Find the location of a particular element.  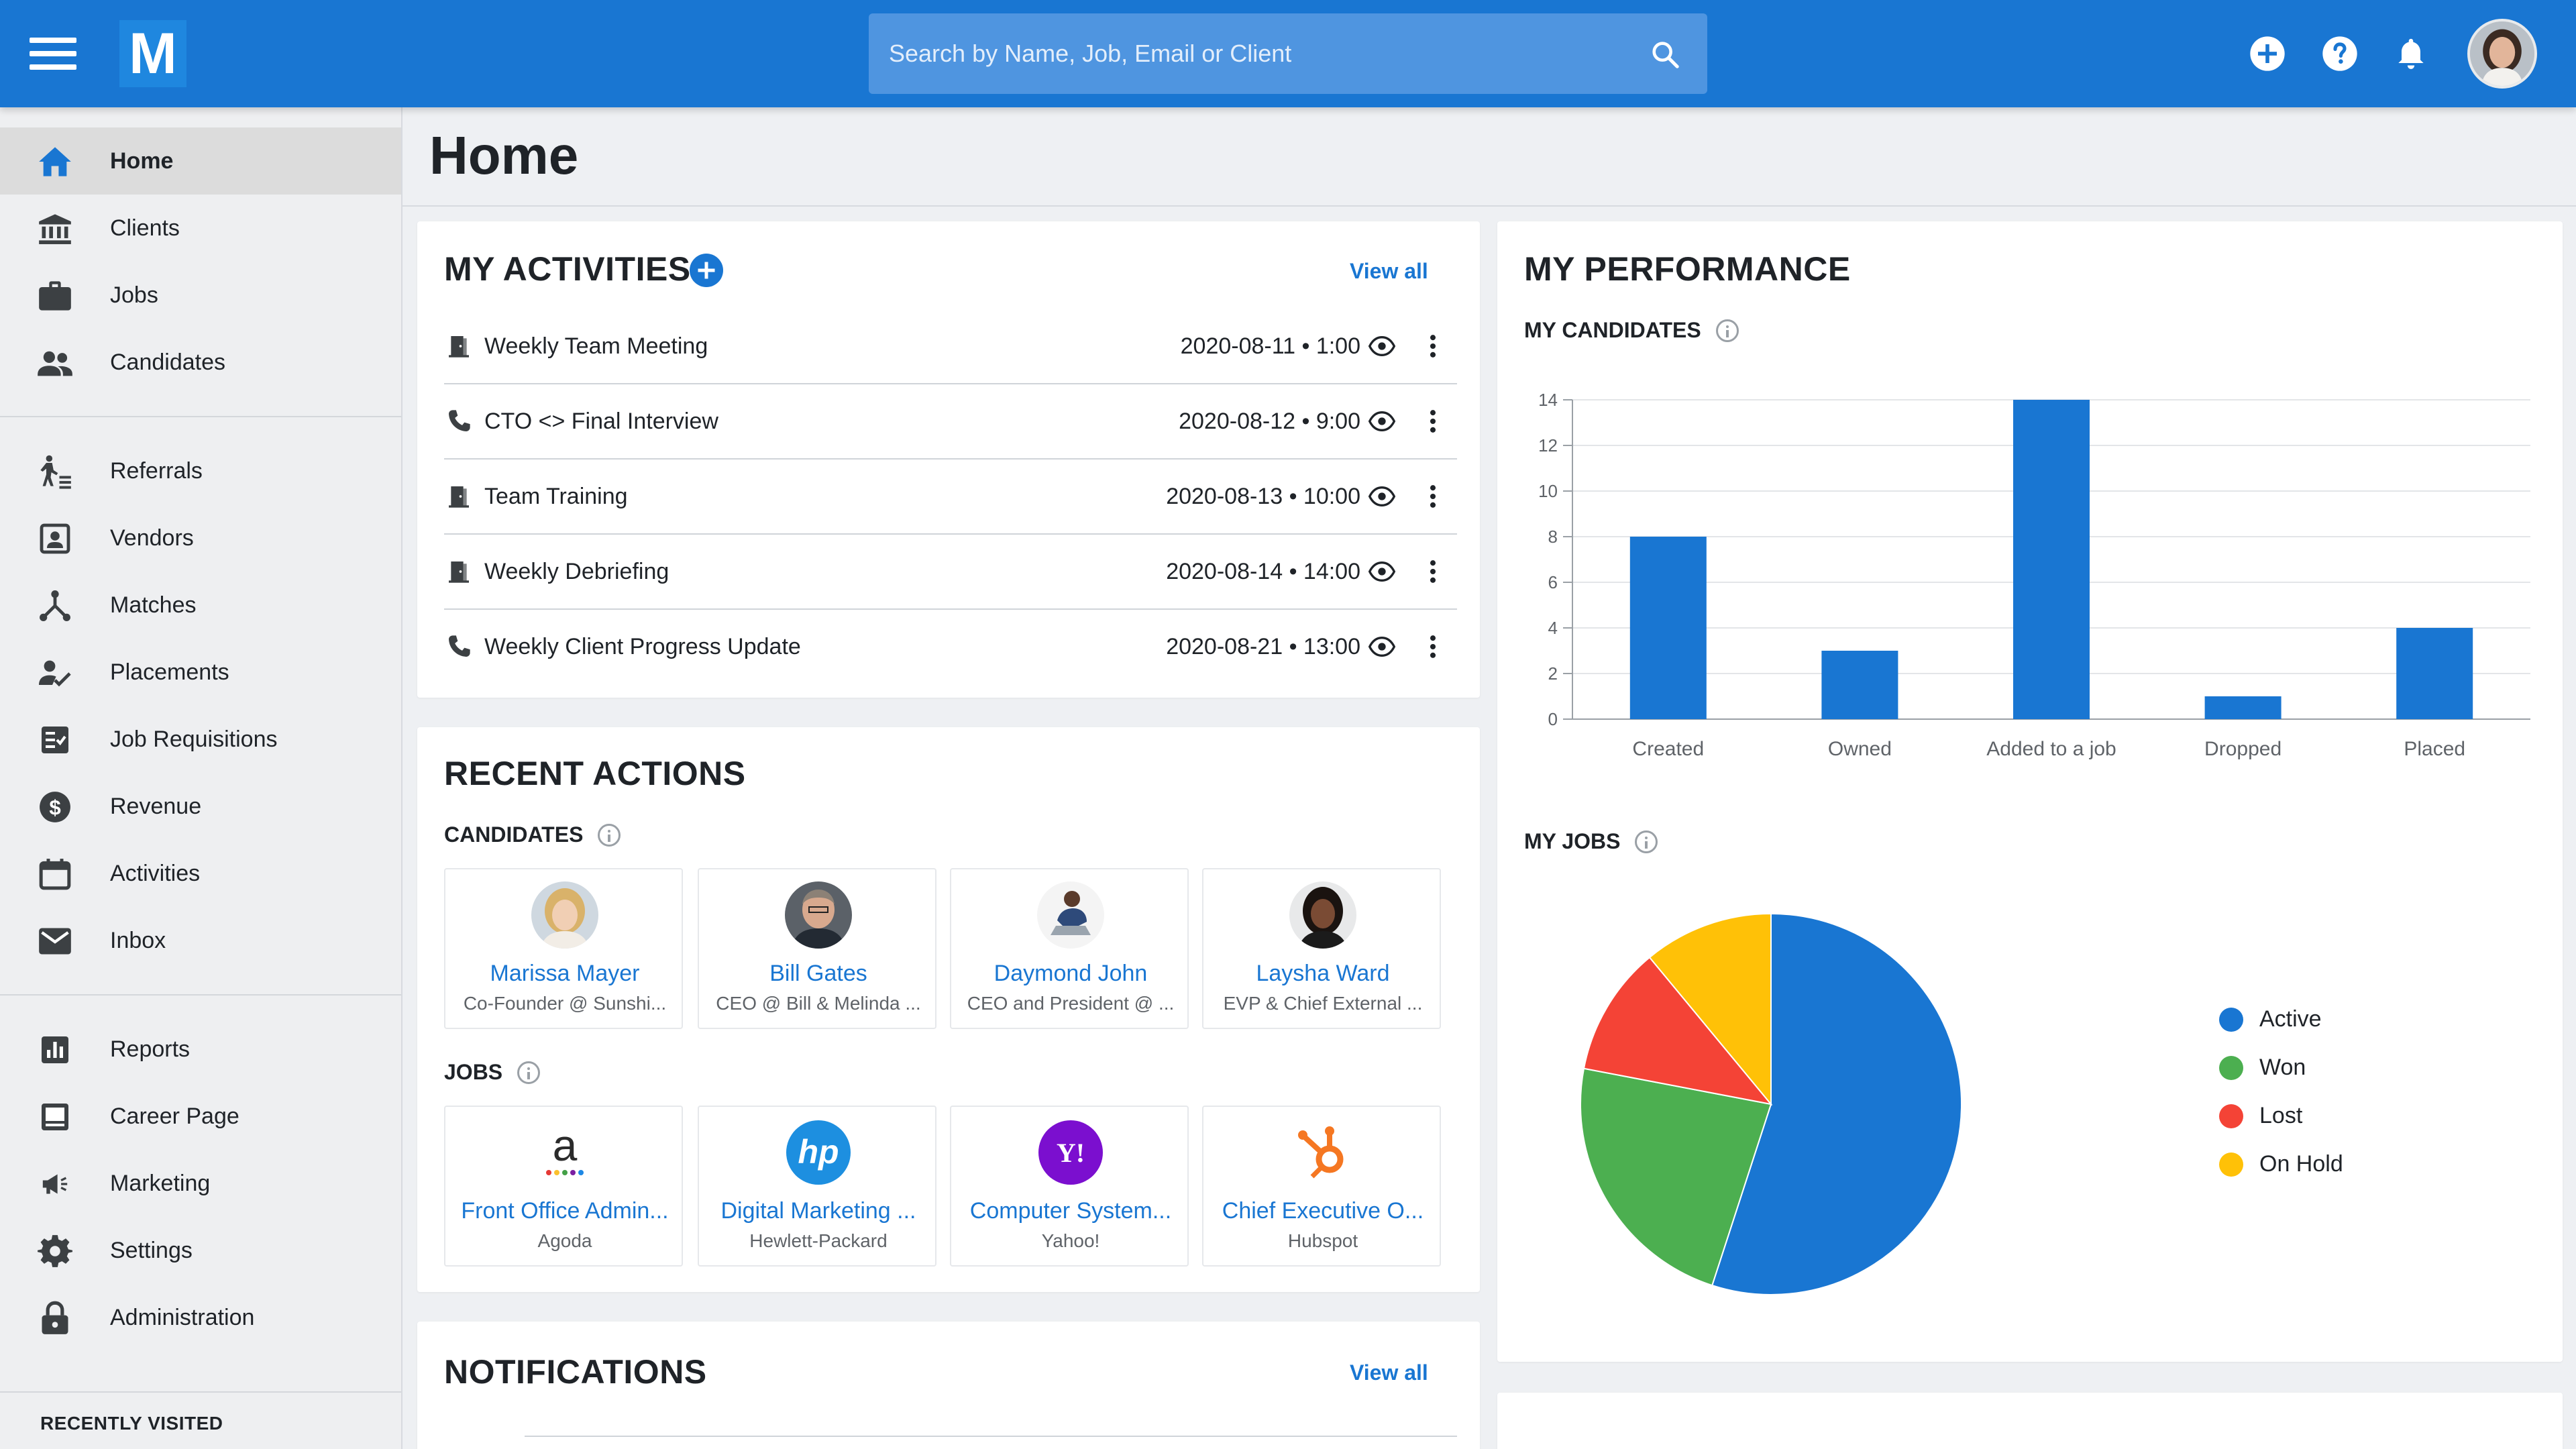

add-activity-icon is located at coordinates (706, 270).